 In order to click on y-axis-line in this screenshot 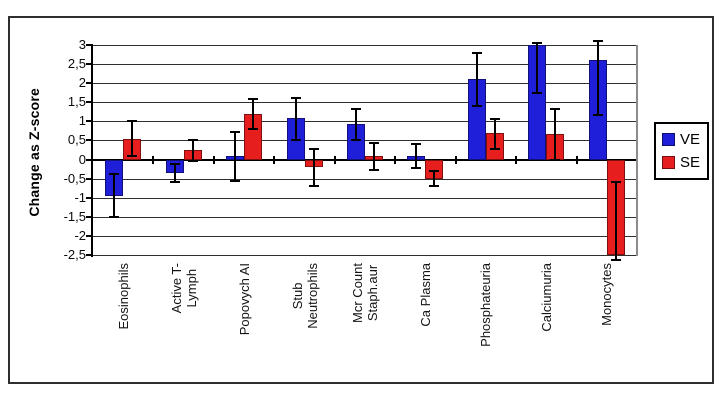, I will do `click(92, 150)`.